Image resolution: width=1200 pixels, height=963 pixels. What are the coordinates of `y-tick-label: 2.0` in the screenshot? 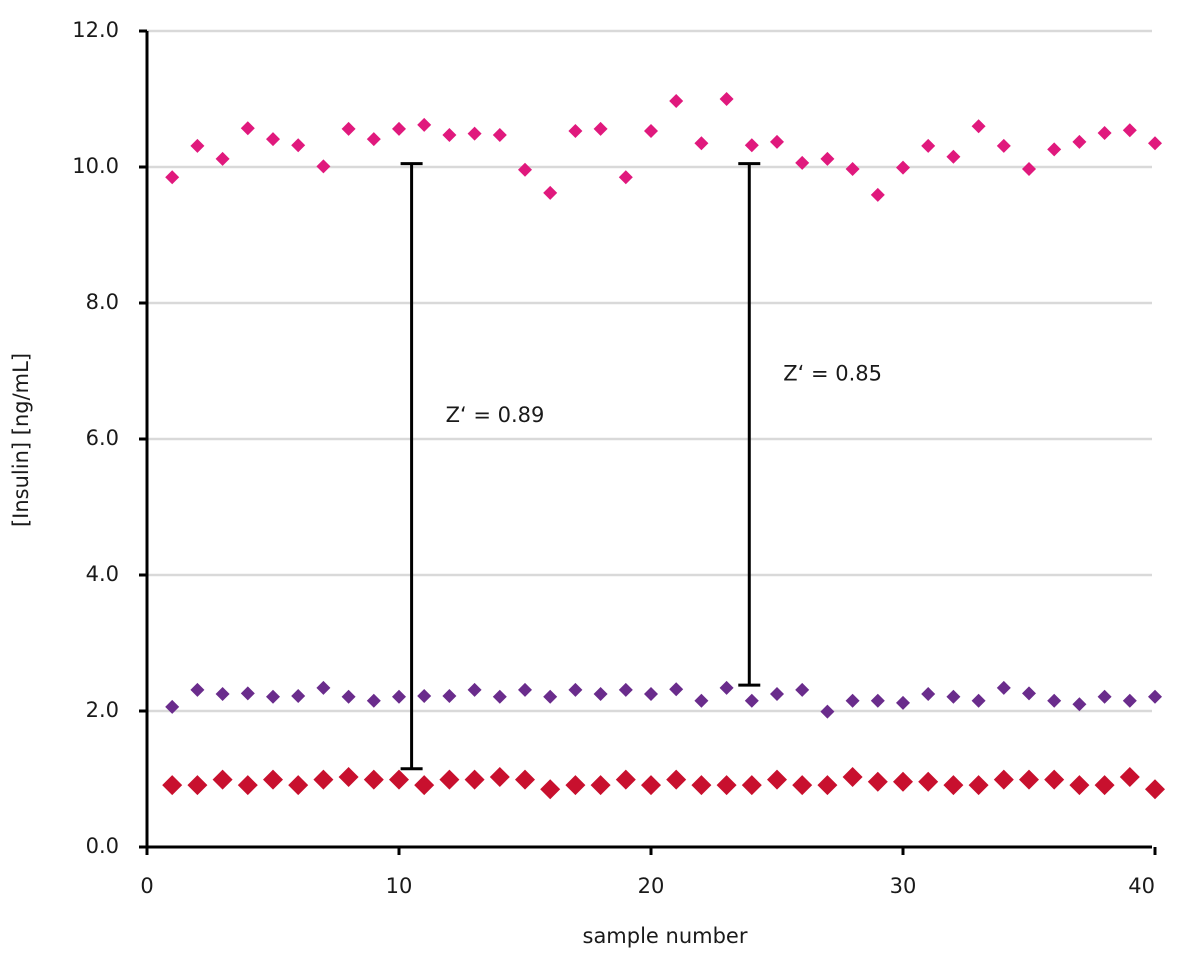 It's located at (102, 710).